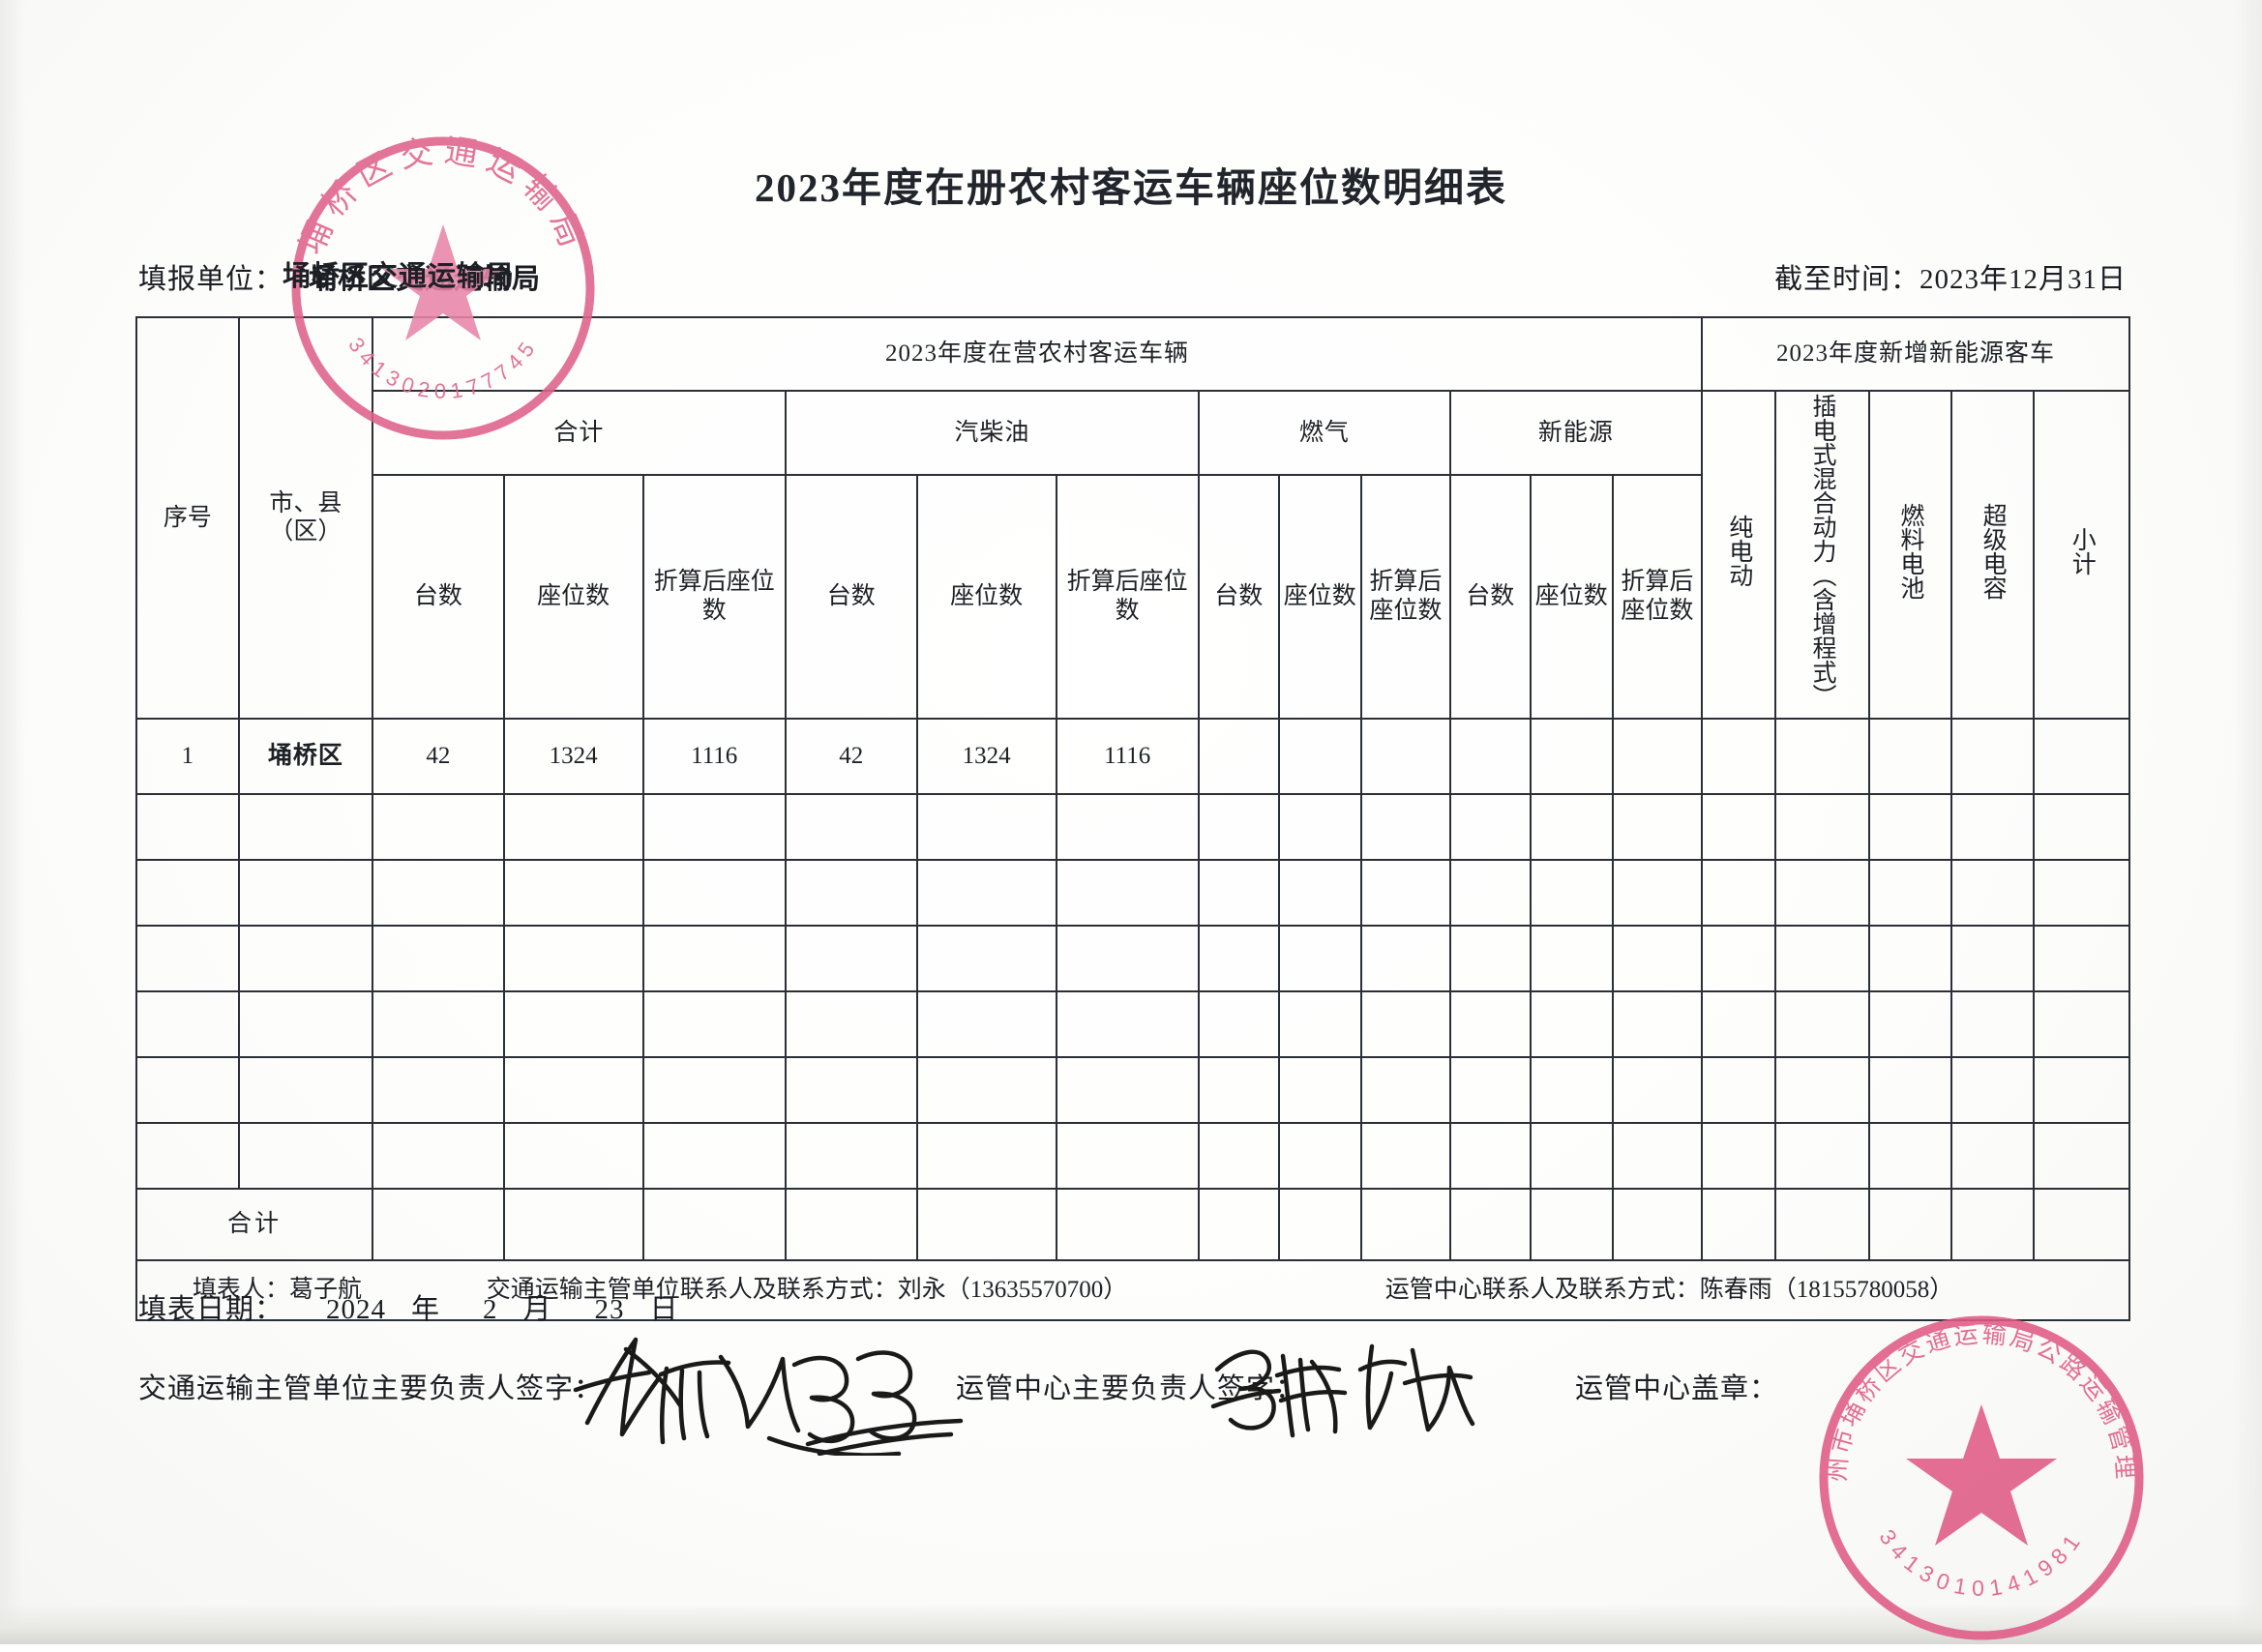 This screenshot has width=2262, height=1652. Describe the element at coordinates (986, 596) in the screenshot. I see `header-fuel-seats: 座位数` at that location.